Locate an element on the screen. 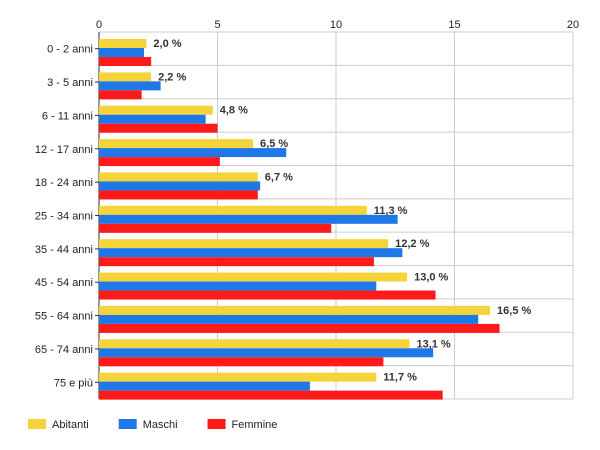 Image resolution: width=600 pixels, height=450 pixels. data-label: 16,5 % is located at coordinates (514, 311).